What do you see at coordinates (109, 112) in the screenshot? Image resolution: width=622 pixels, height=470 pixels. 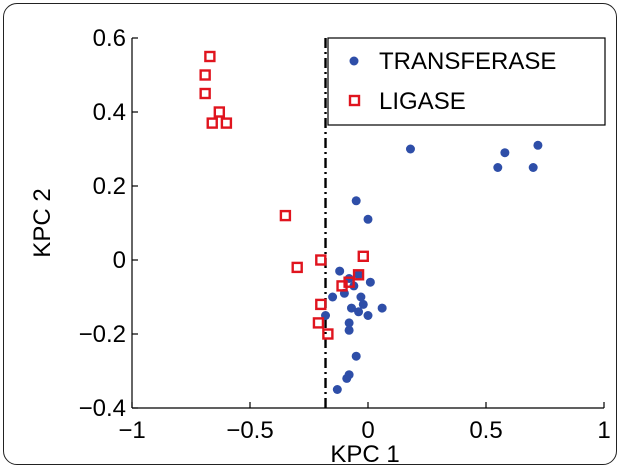 I see `y-tick-label: 0.4` at bounding box center [109, 112].